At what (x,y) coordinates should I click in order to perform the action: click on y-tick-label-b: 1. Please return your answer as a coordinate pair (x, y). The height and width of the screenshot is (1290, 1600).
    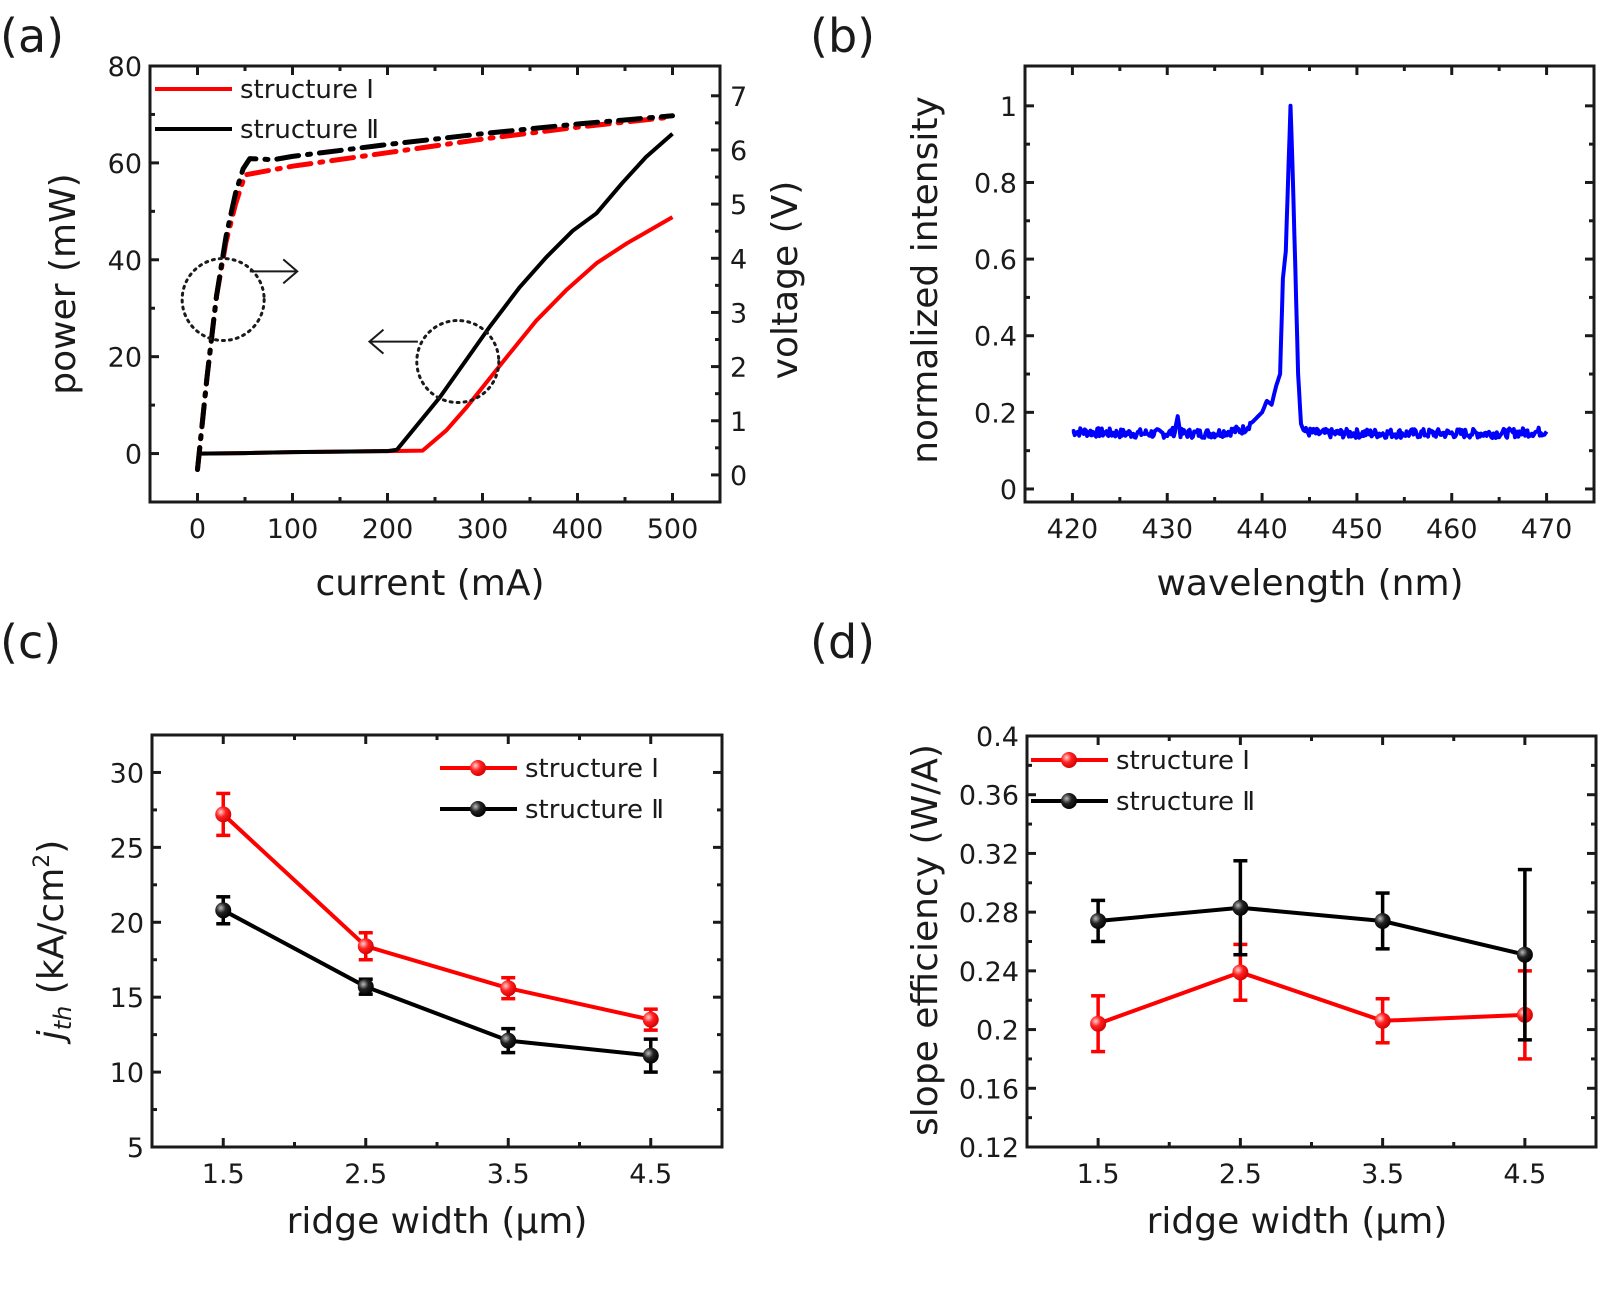
    Looking at the image, I should click on (1008, 107).